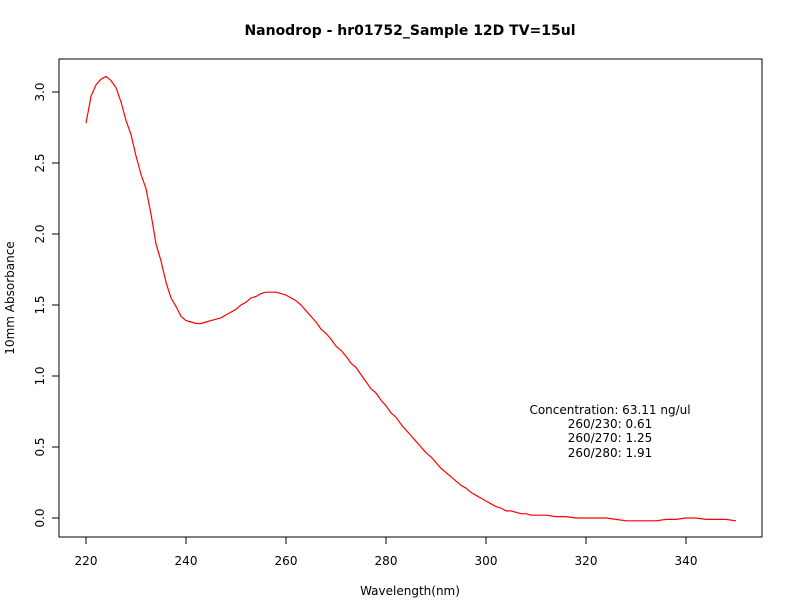 Image resolution: width=792 pixels, height=612 pixels. What do you see at coordinates (386, 552) in the screenshot?
I see `x-axis: 220 240 260 280 300 320 340` at bounding box center [386, 552].